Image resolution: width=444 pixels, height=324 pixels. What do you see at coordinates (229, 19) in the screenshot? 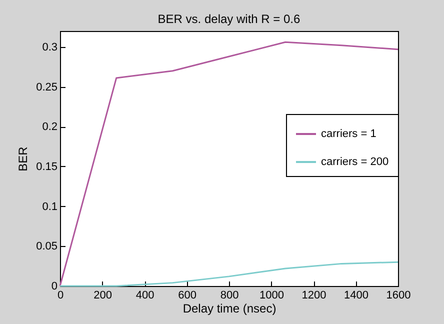
I see `chart-title: BER vs. delay with R = 0.6` at bounding box center [229, 19].